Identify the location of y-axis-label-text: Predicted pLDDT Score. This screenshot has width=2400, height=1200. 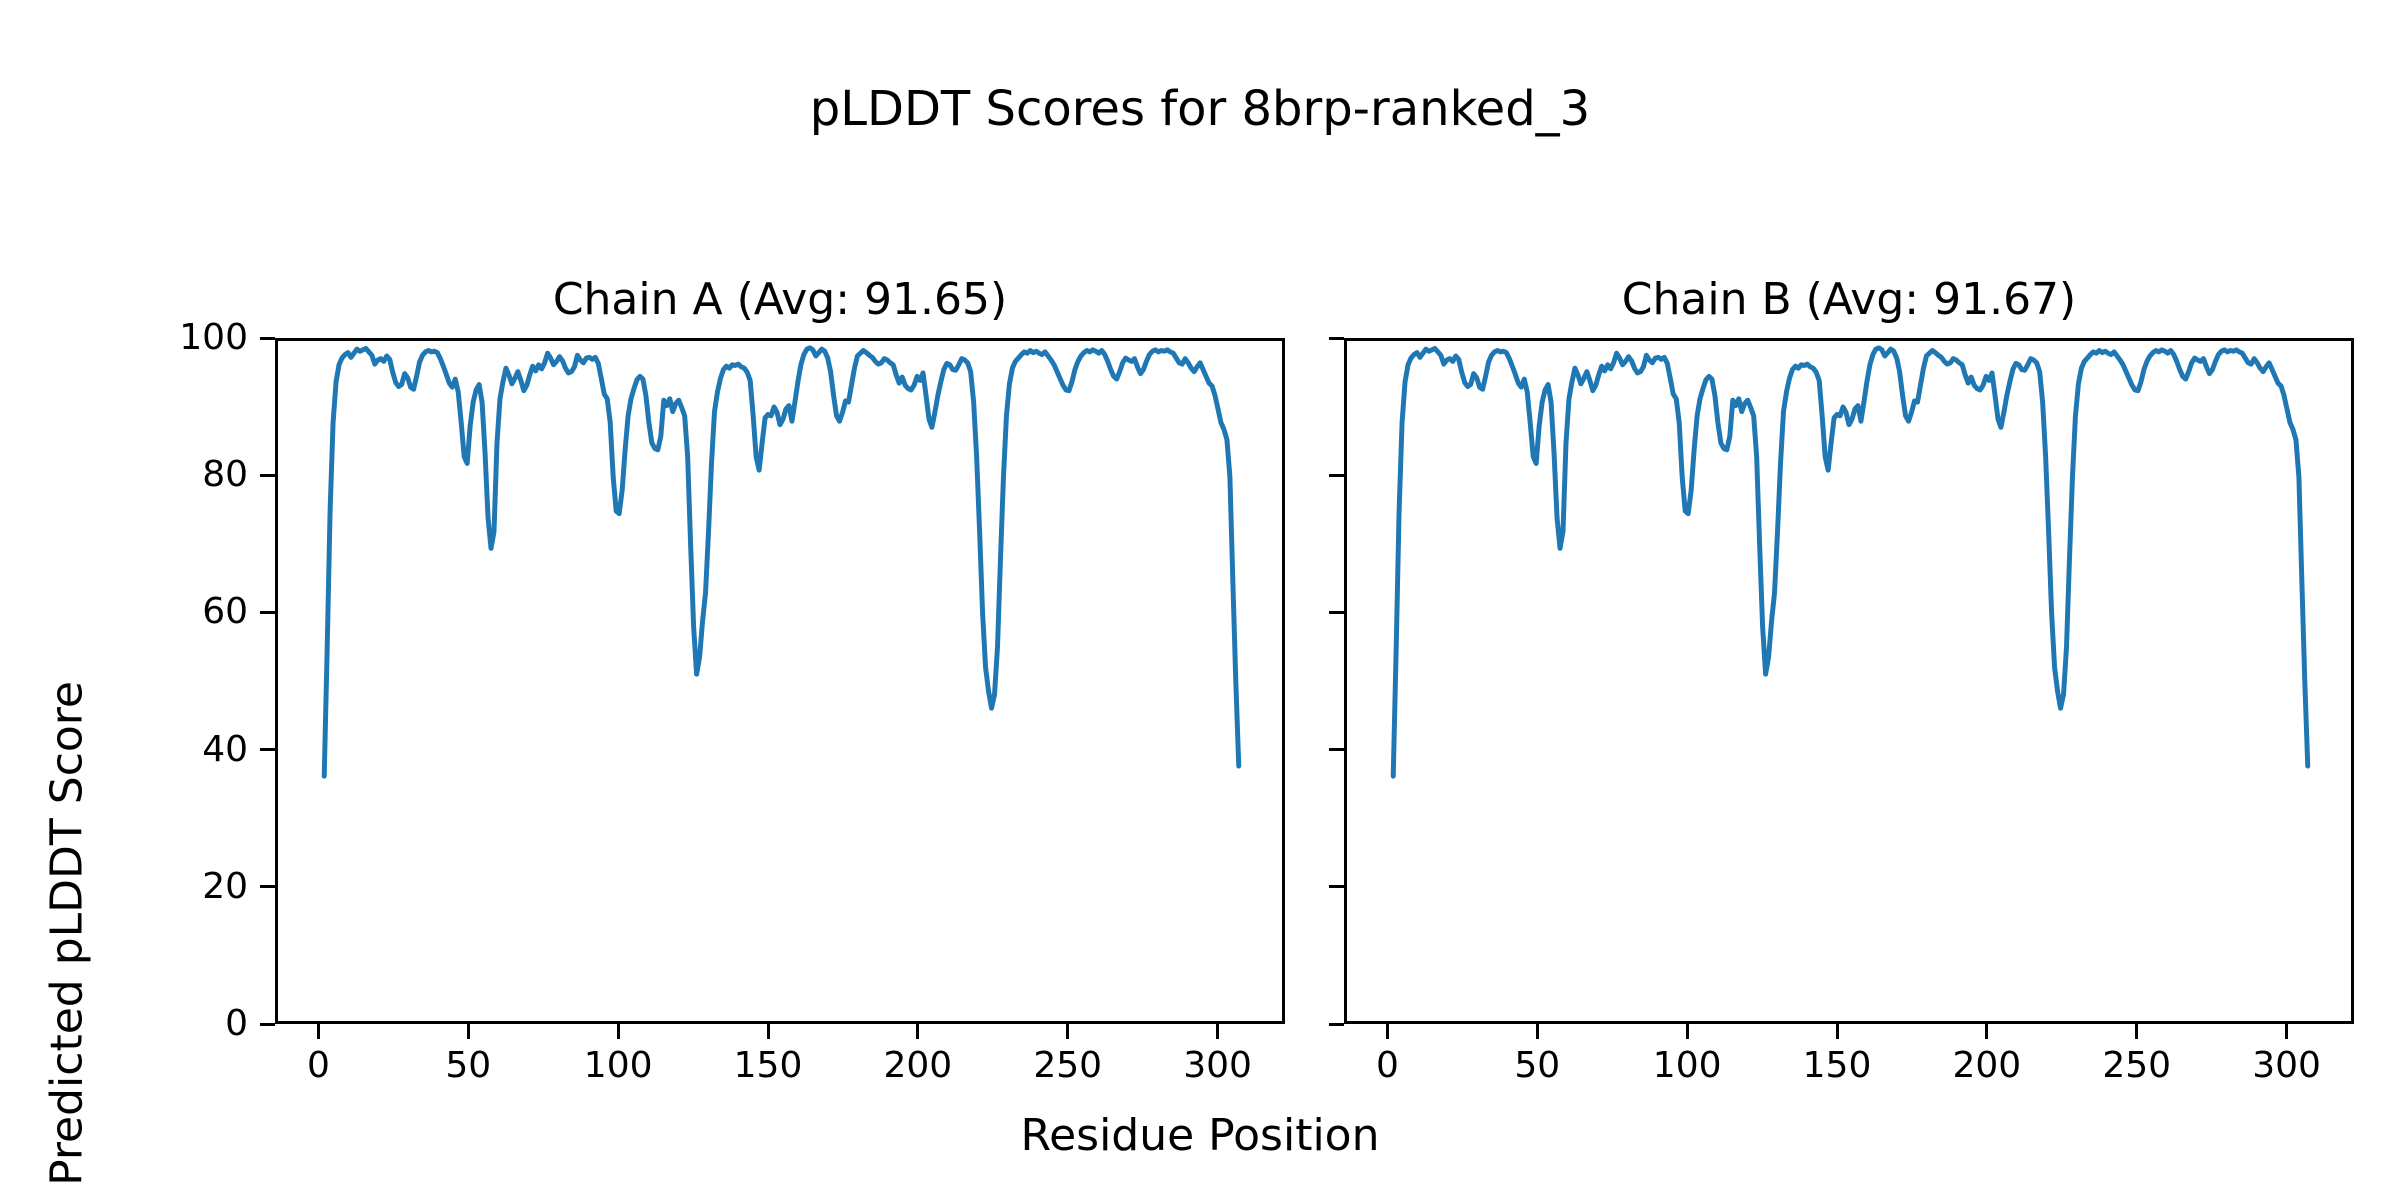
(66, 933).